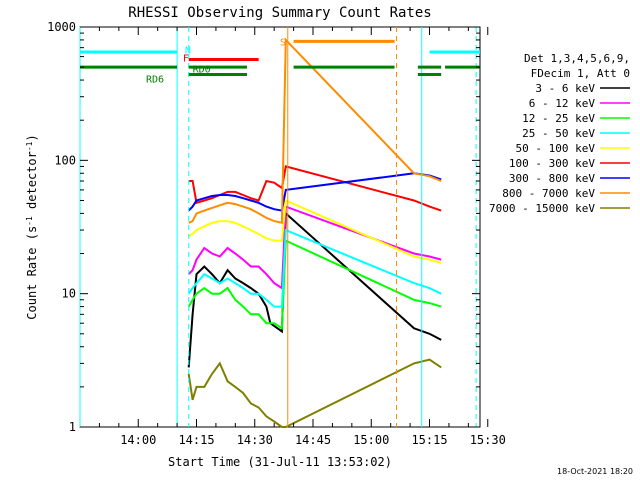  I want to click on y-tick-label-1: 10, so click(69, 294).